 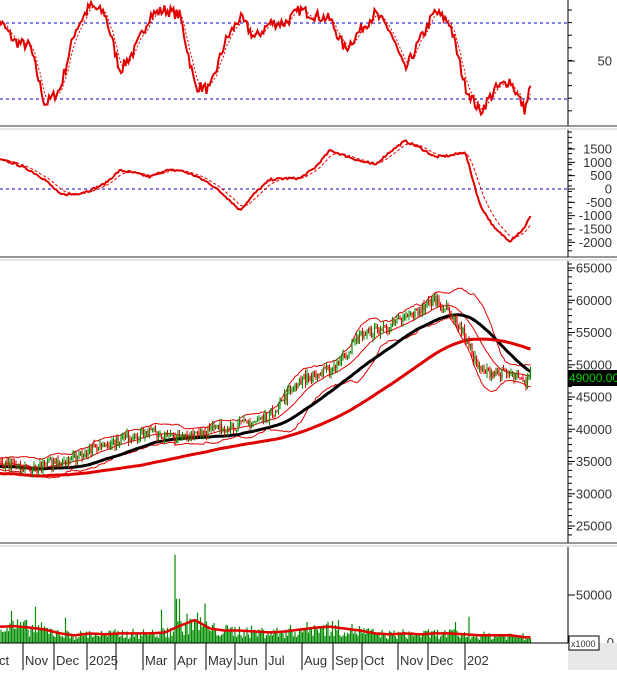 What do you see at coordinates (265, 599) in the screenshot?
I see `volume-panel` at bounding box center [265, 599].